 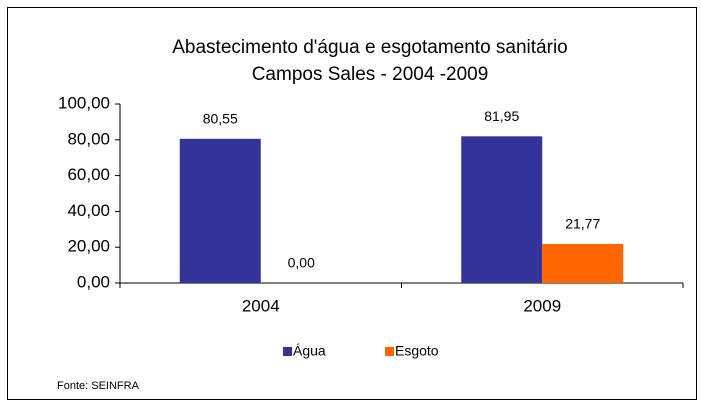 What do you see at coordinates (582, 224) in the screenshot?
I see `value-label: 21,77` at bounding box center [582, 224].